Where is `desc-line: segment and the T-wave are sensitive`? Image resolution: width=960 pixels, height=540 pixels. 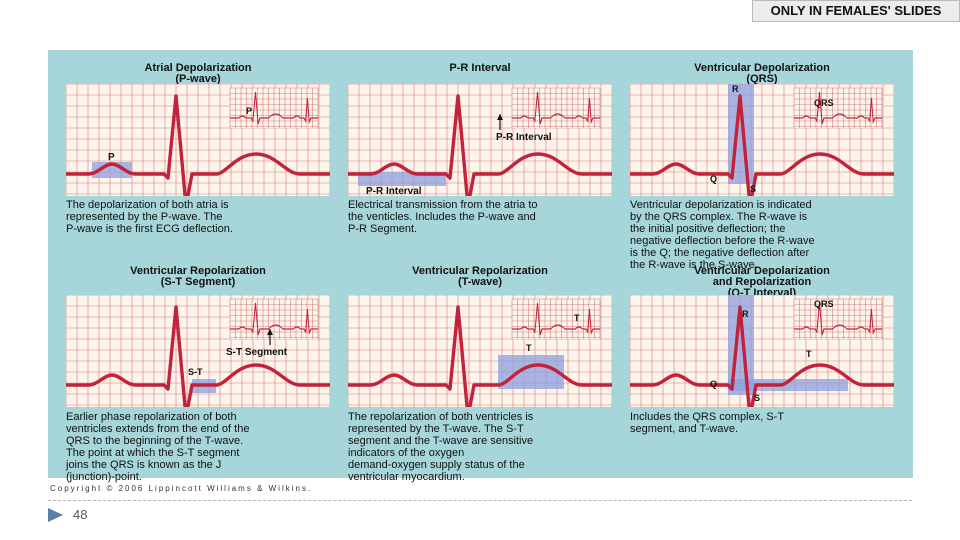
desc-line: segment and the T-wave are sensitive is located at coordinates (441, 441).